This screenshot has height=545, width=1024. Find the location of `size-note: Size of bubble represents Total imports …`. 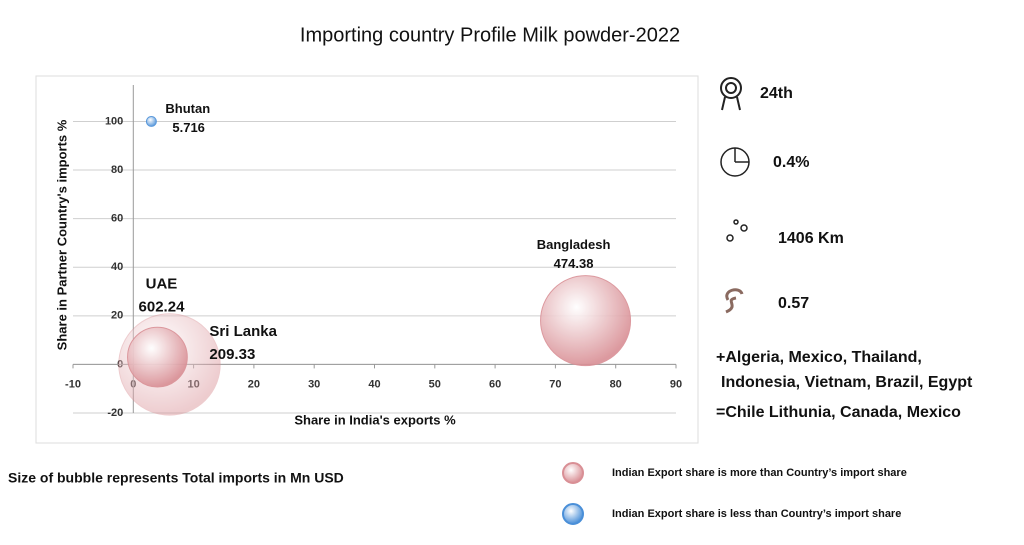

size-note: Size of bubble represents Total imports … is located at coordinates (176, 478).